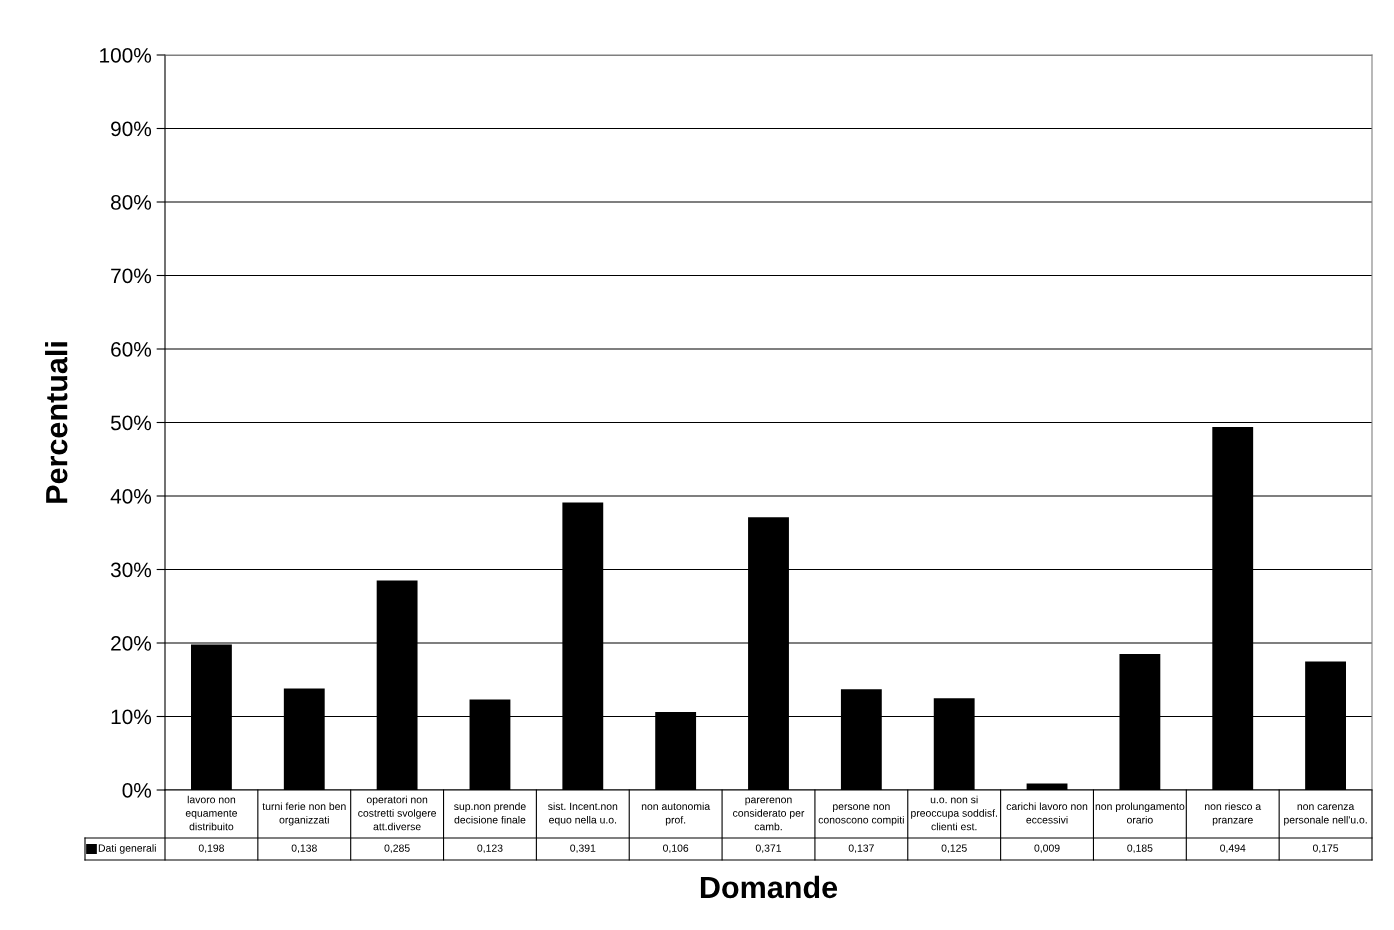 The image size is (1394, 930). What do you see at coordinates (131, 496) in the screenshot?
I see `y-tick-label: 40%` at bounding box center [131, 496].